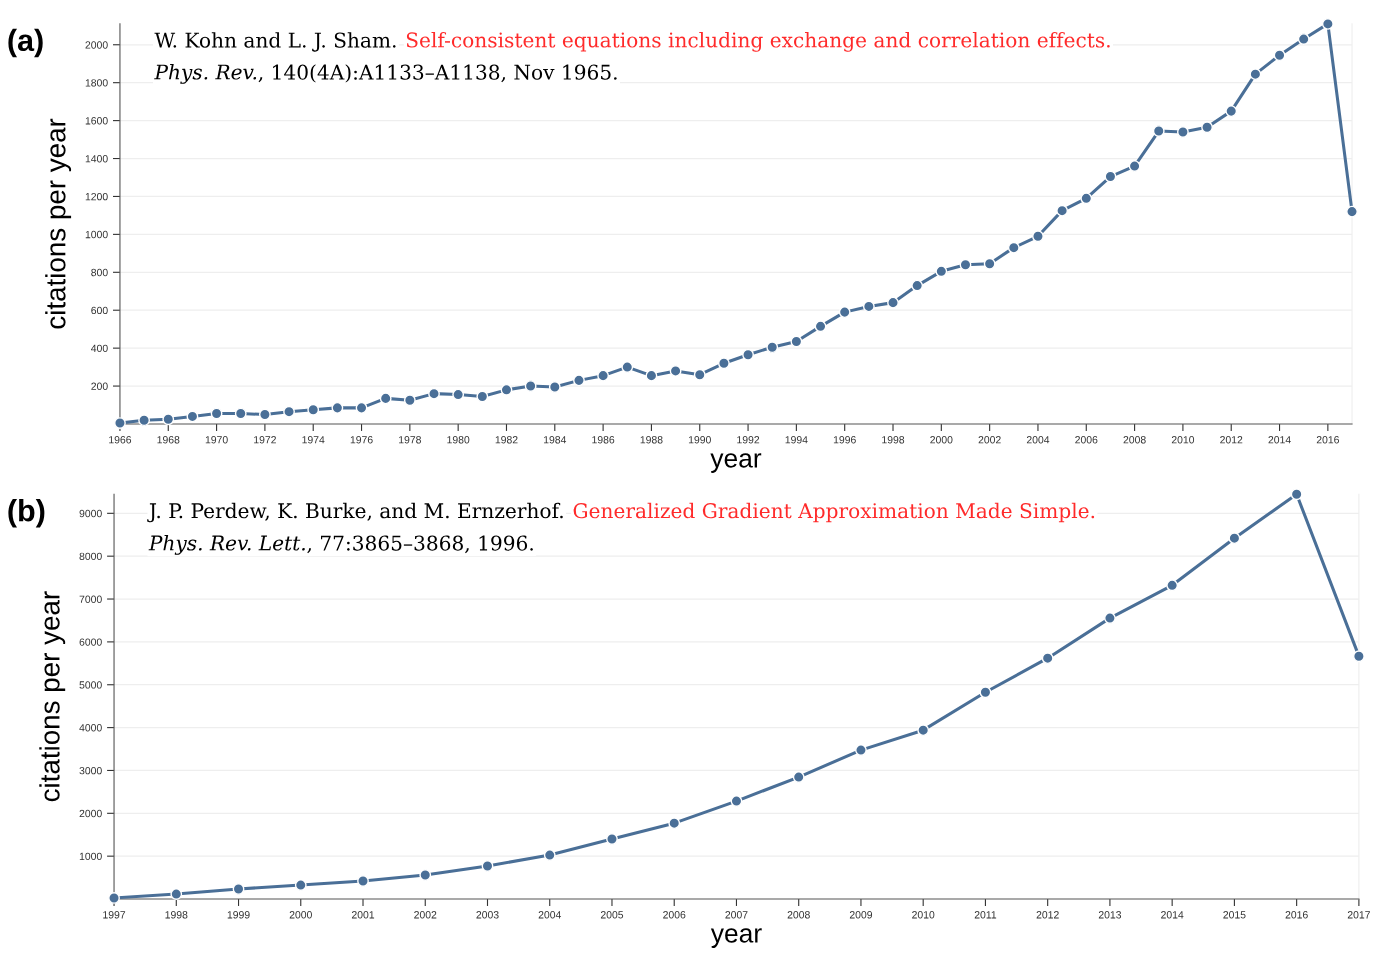 This screenshot has width=1374, height=956. Describe the element at coordinates (651, 440) in the screenshot. I see `x-tick-label: 1988` at that location.